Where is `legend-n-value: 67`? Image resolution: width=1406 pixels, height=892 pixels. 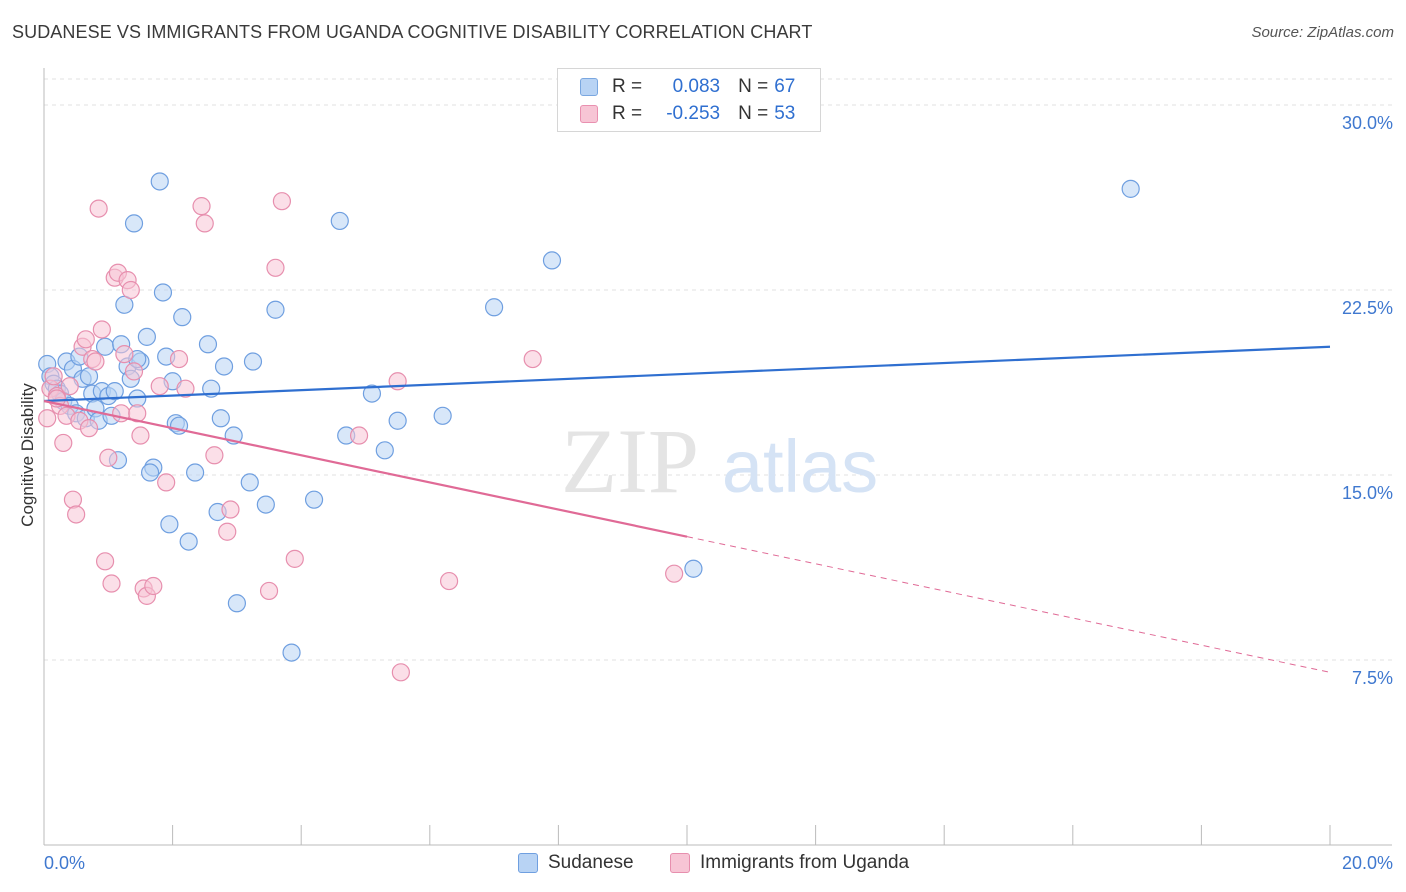 legend-n-value: 67 is located at coordinates (785, 86).